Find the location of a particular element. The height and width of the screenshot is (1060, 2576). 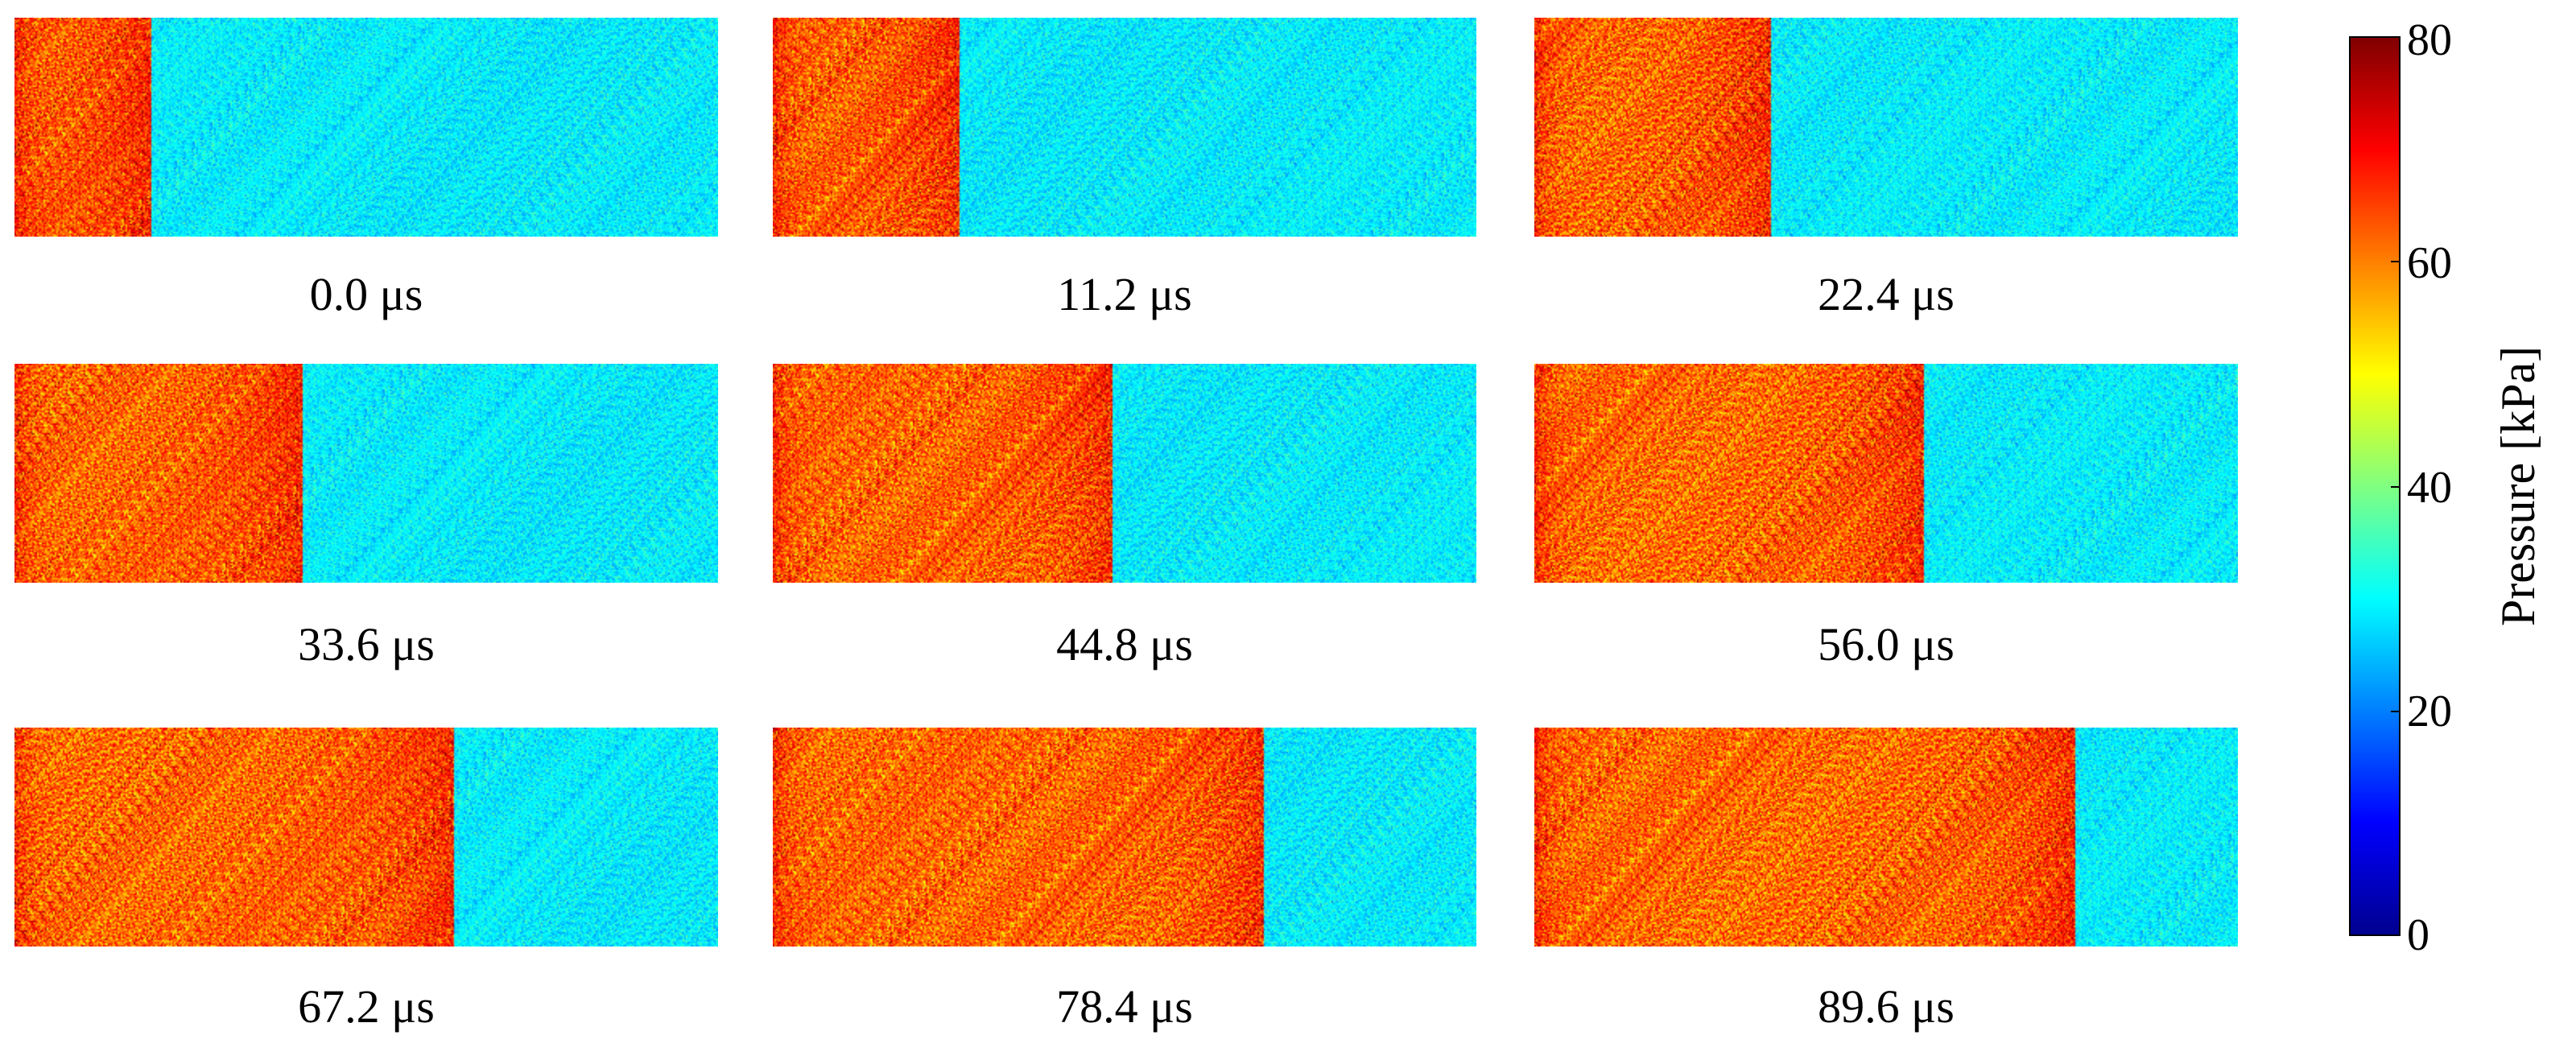

colorbar-tick-label: 0 is located at coordinates (2418, 935).